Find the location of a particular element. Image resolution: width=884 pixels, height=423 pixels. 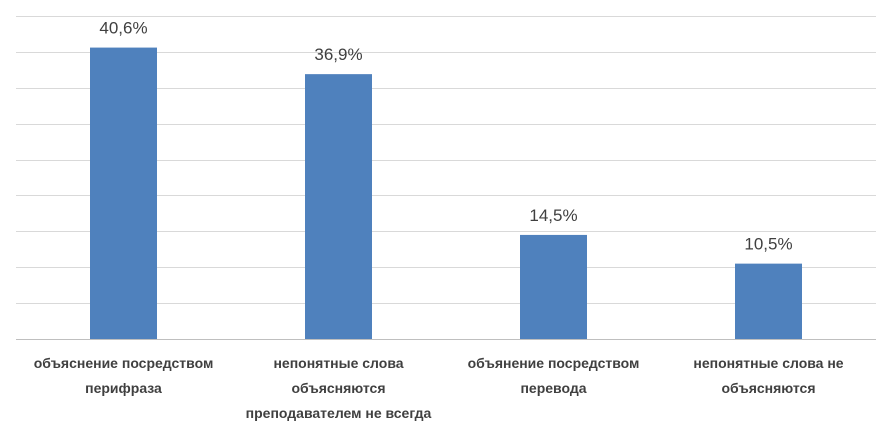

data-label-2: 36,9% is located at coordinates (338, 54).